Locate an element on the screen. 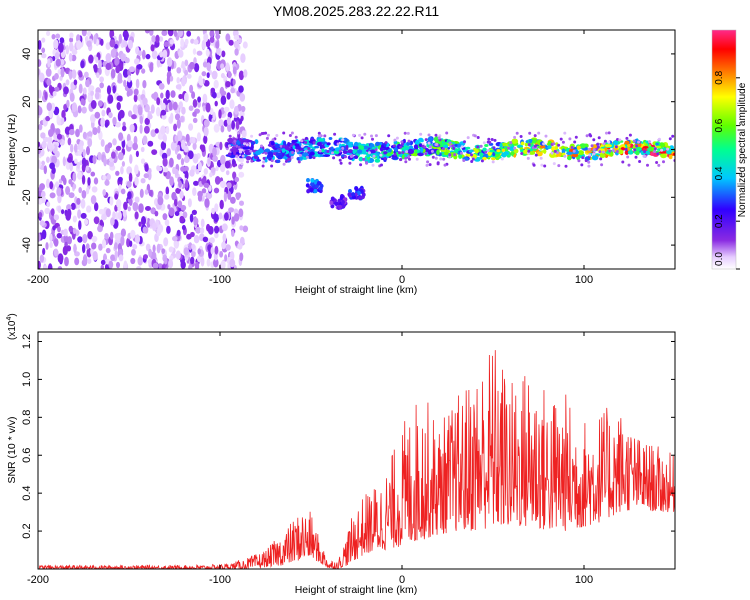 The height and width of the screenshot is (600, 750). snr-x-label: Height of straight line (km) is located at coordinates (356, 590).